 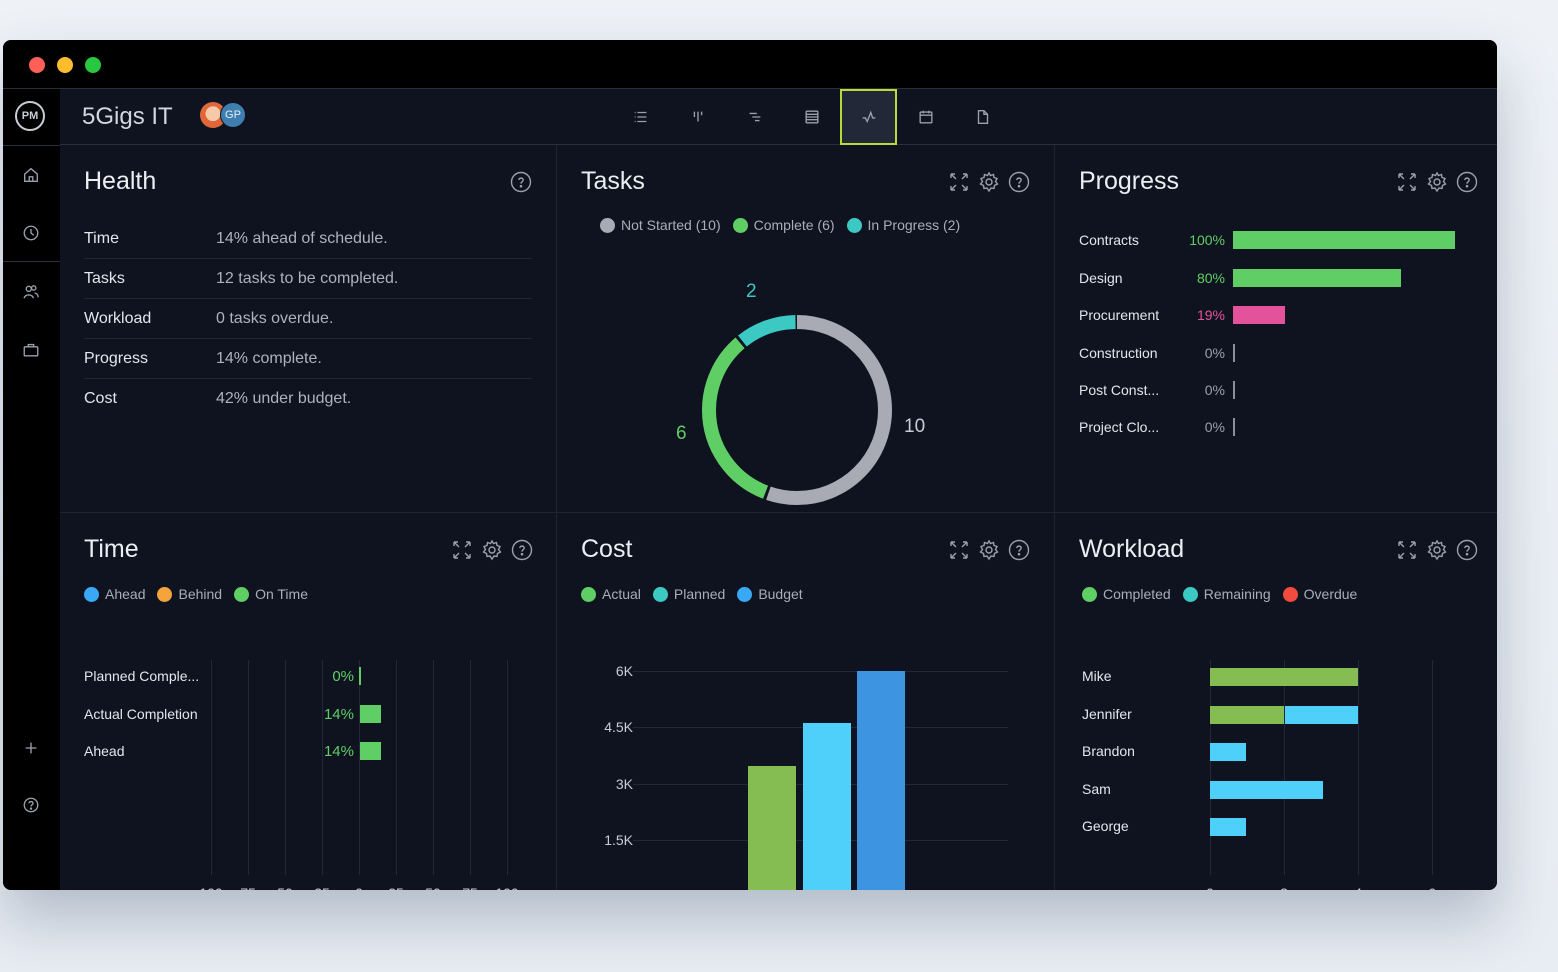 What do you see at coordinates (114, 594) in the screenshot?
I see `legend-ahead: Ahead` at bounding box center [114, 594].